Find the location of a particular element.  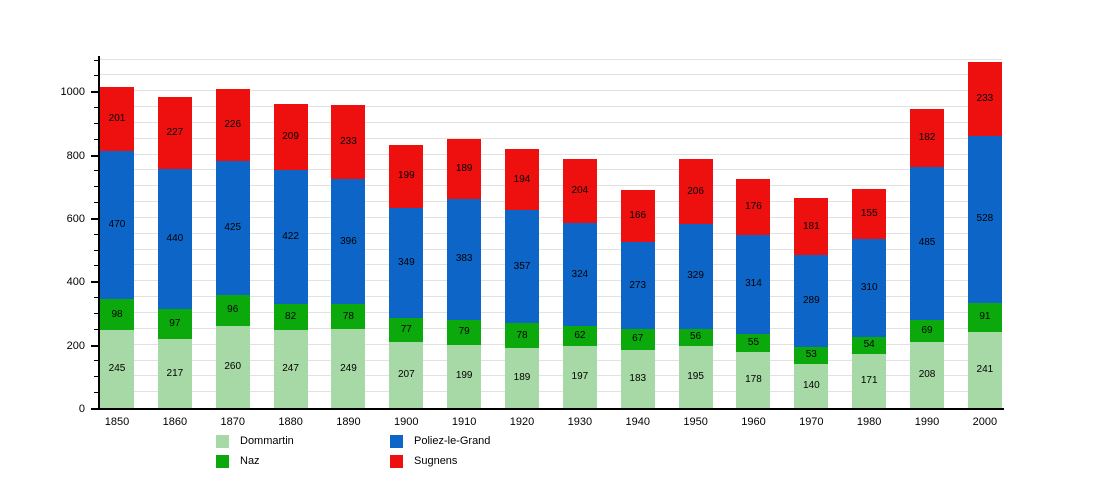

segment-value-label: 204 is located at coordinates (580, 191).